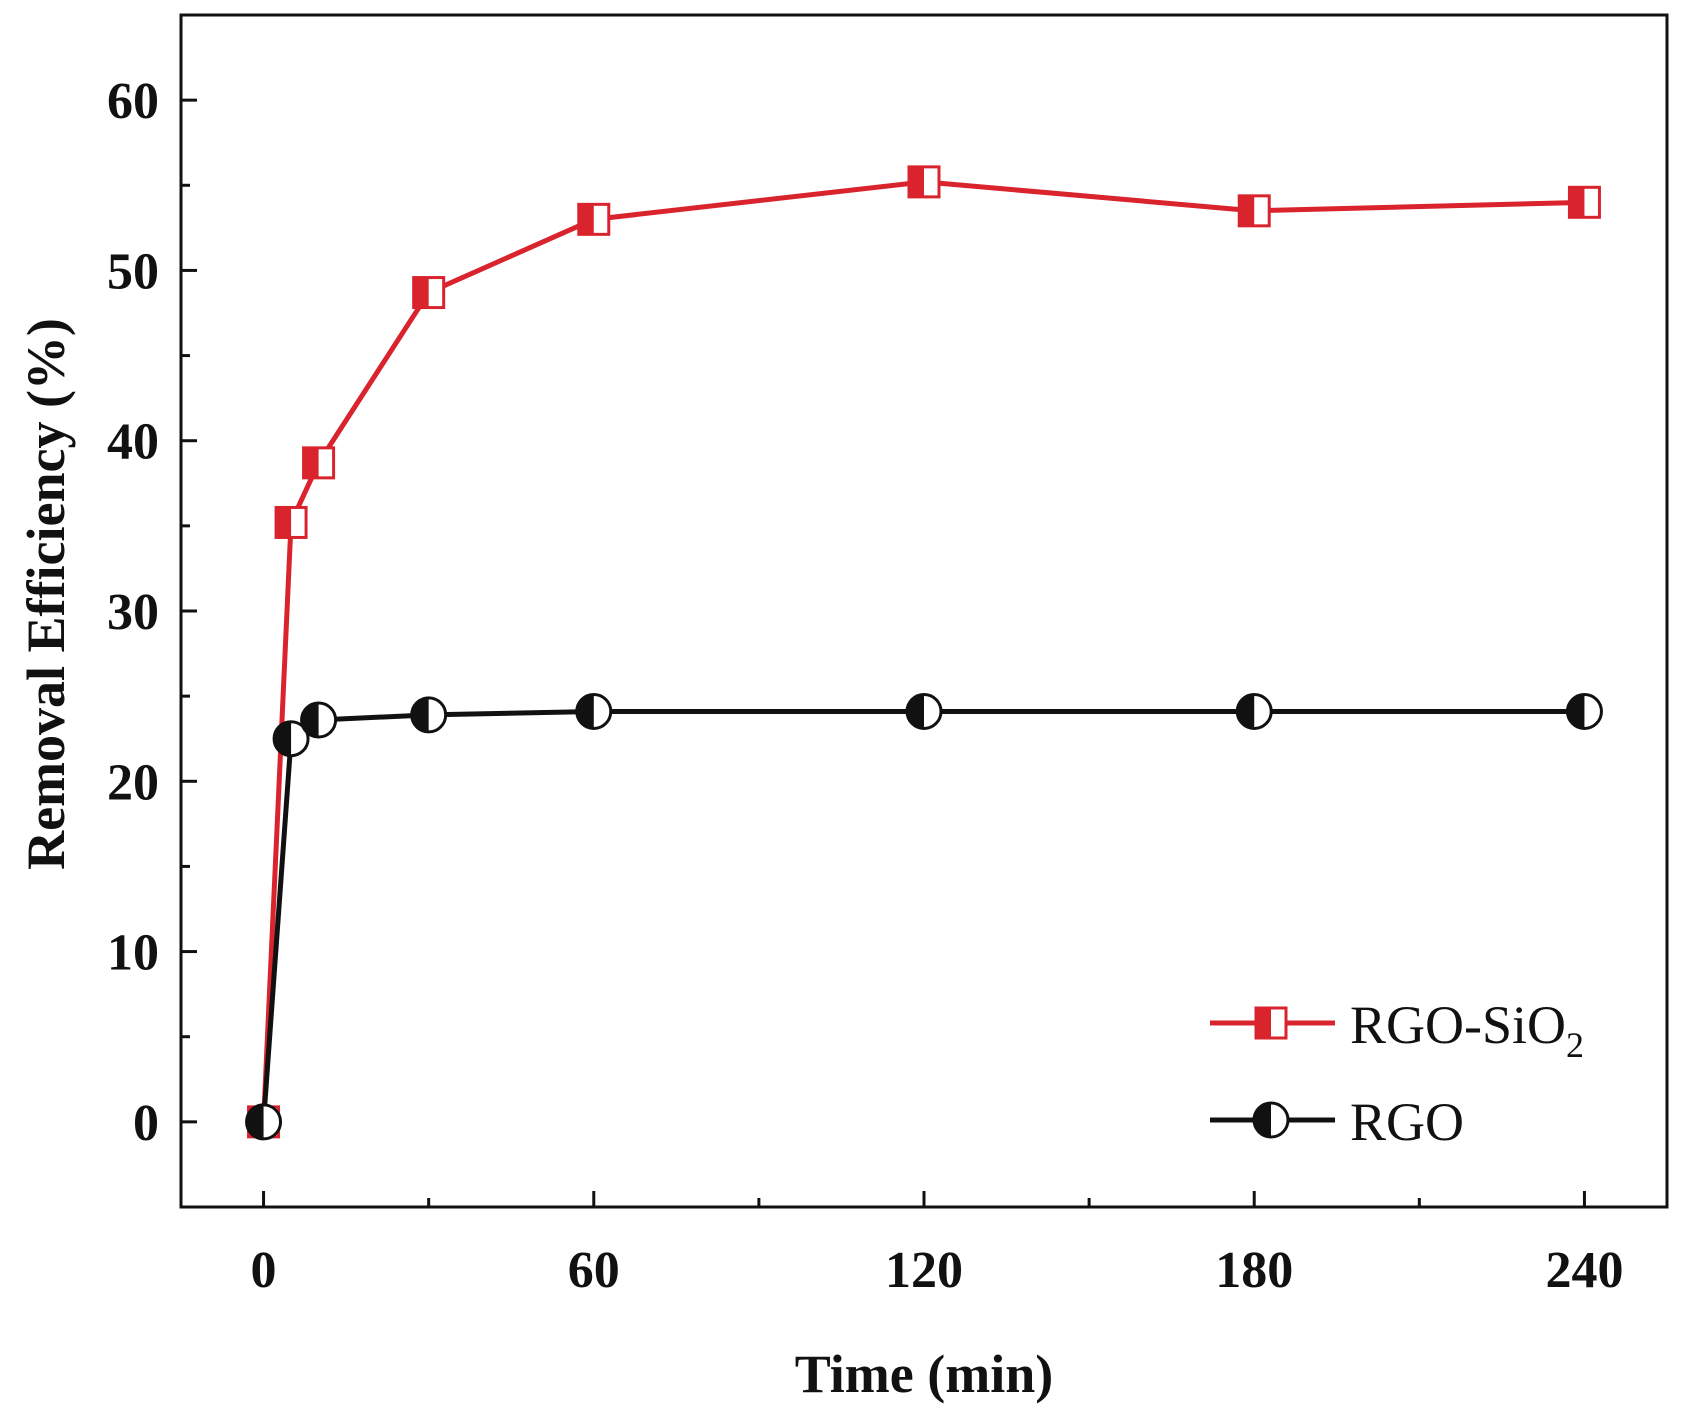 The image size is (1683, 1410). What do you see at coordinates (1254, 1270) in the screenshot?
I see `x-tick-label: 180` at bounding box center [1254, 1270].